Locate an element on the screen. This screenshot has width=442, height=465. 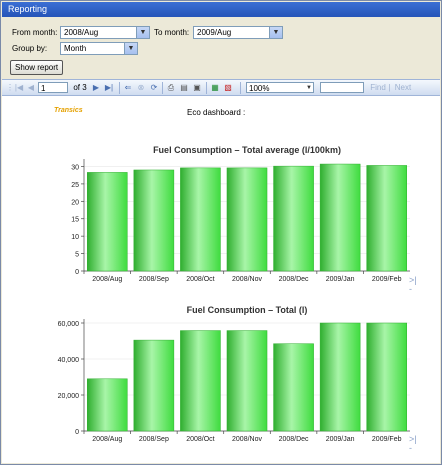
print-layout-icon: ▤ is located at coordinates (184, 87).